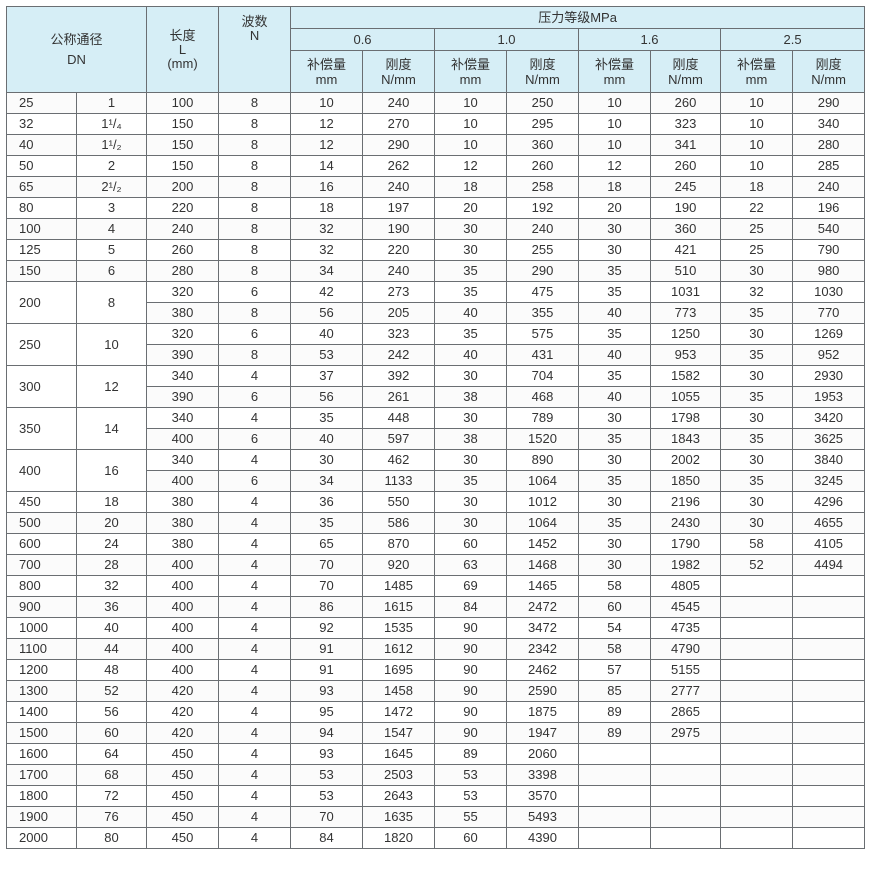  Describe the element at coordinates (543, 187) in the screenshot. I see `cell-stiff-1.0: 258` at that location.